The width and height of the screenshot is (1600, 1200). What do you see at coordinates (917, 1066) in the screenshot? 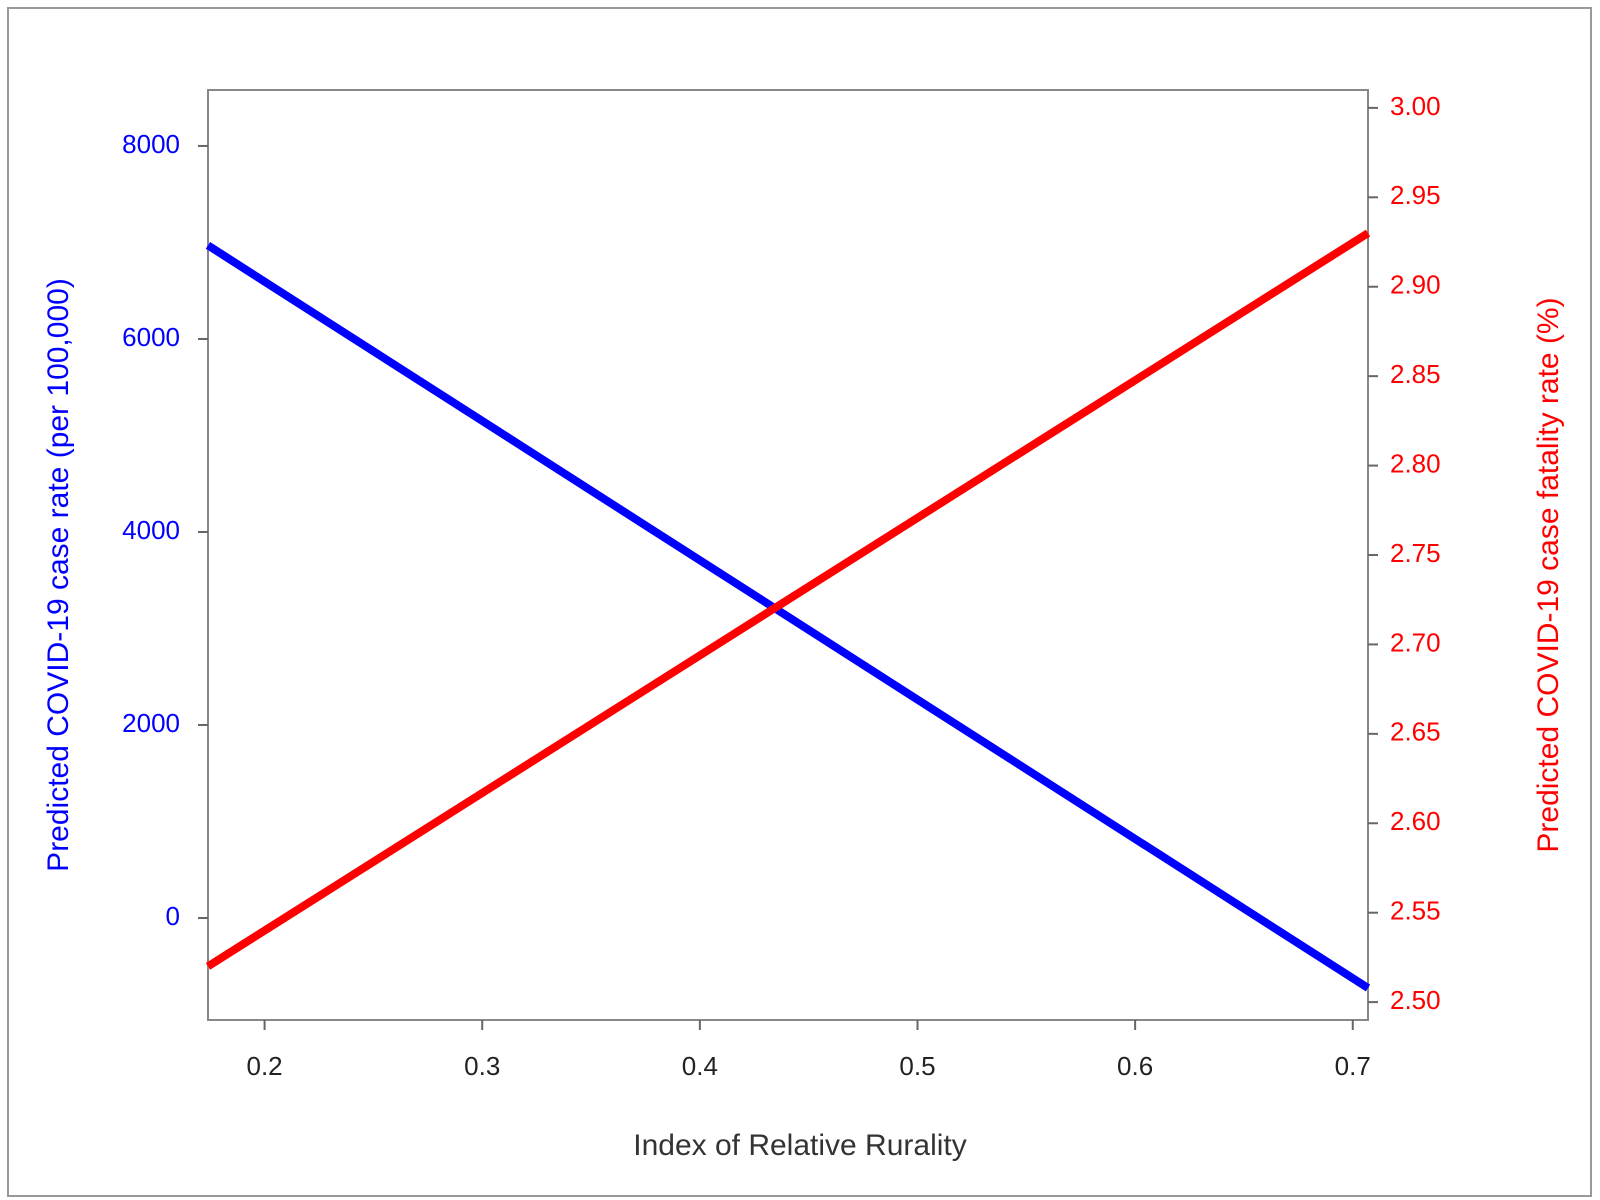
I see `x-tick-label: 0.5` at bounding box center [917, 1066].